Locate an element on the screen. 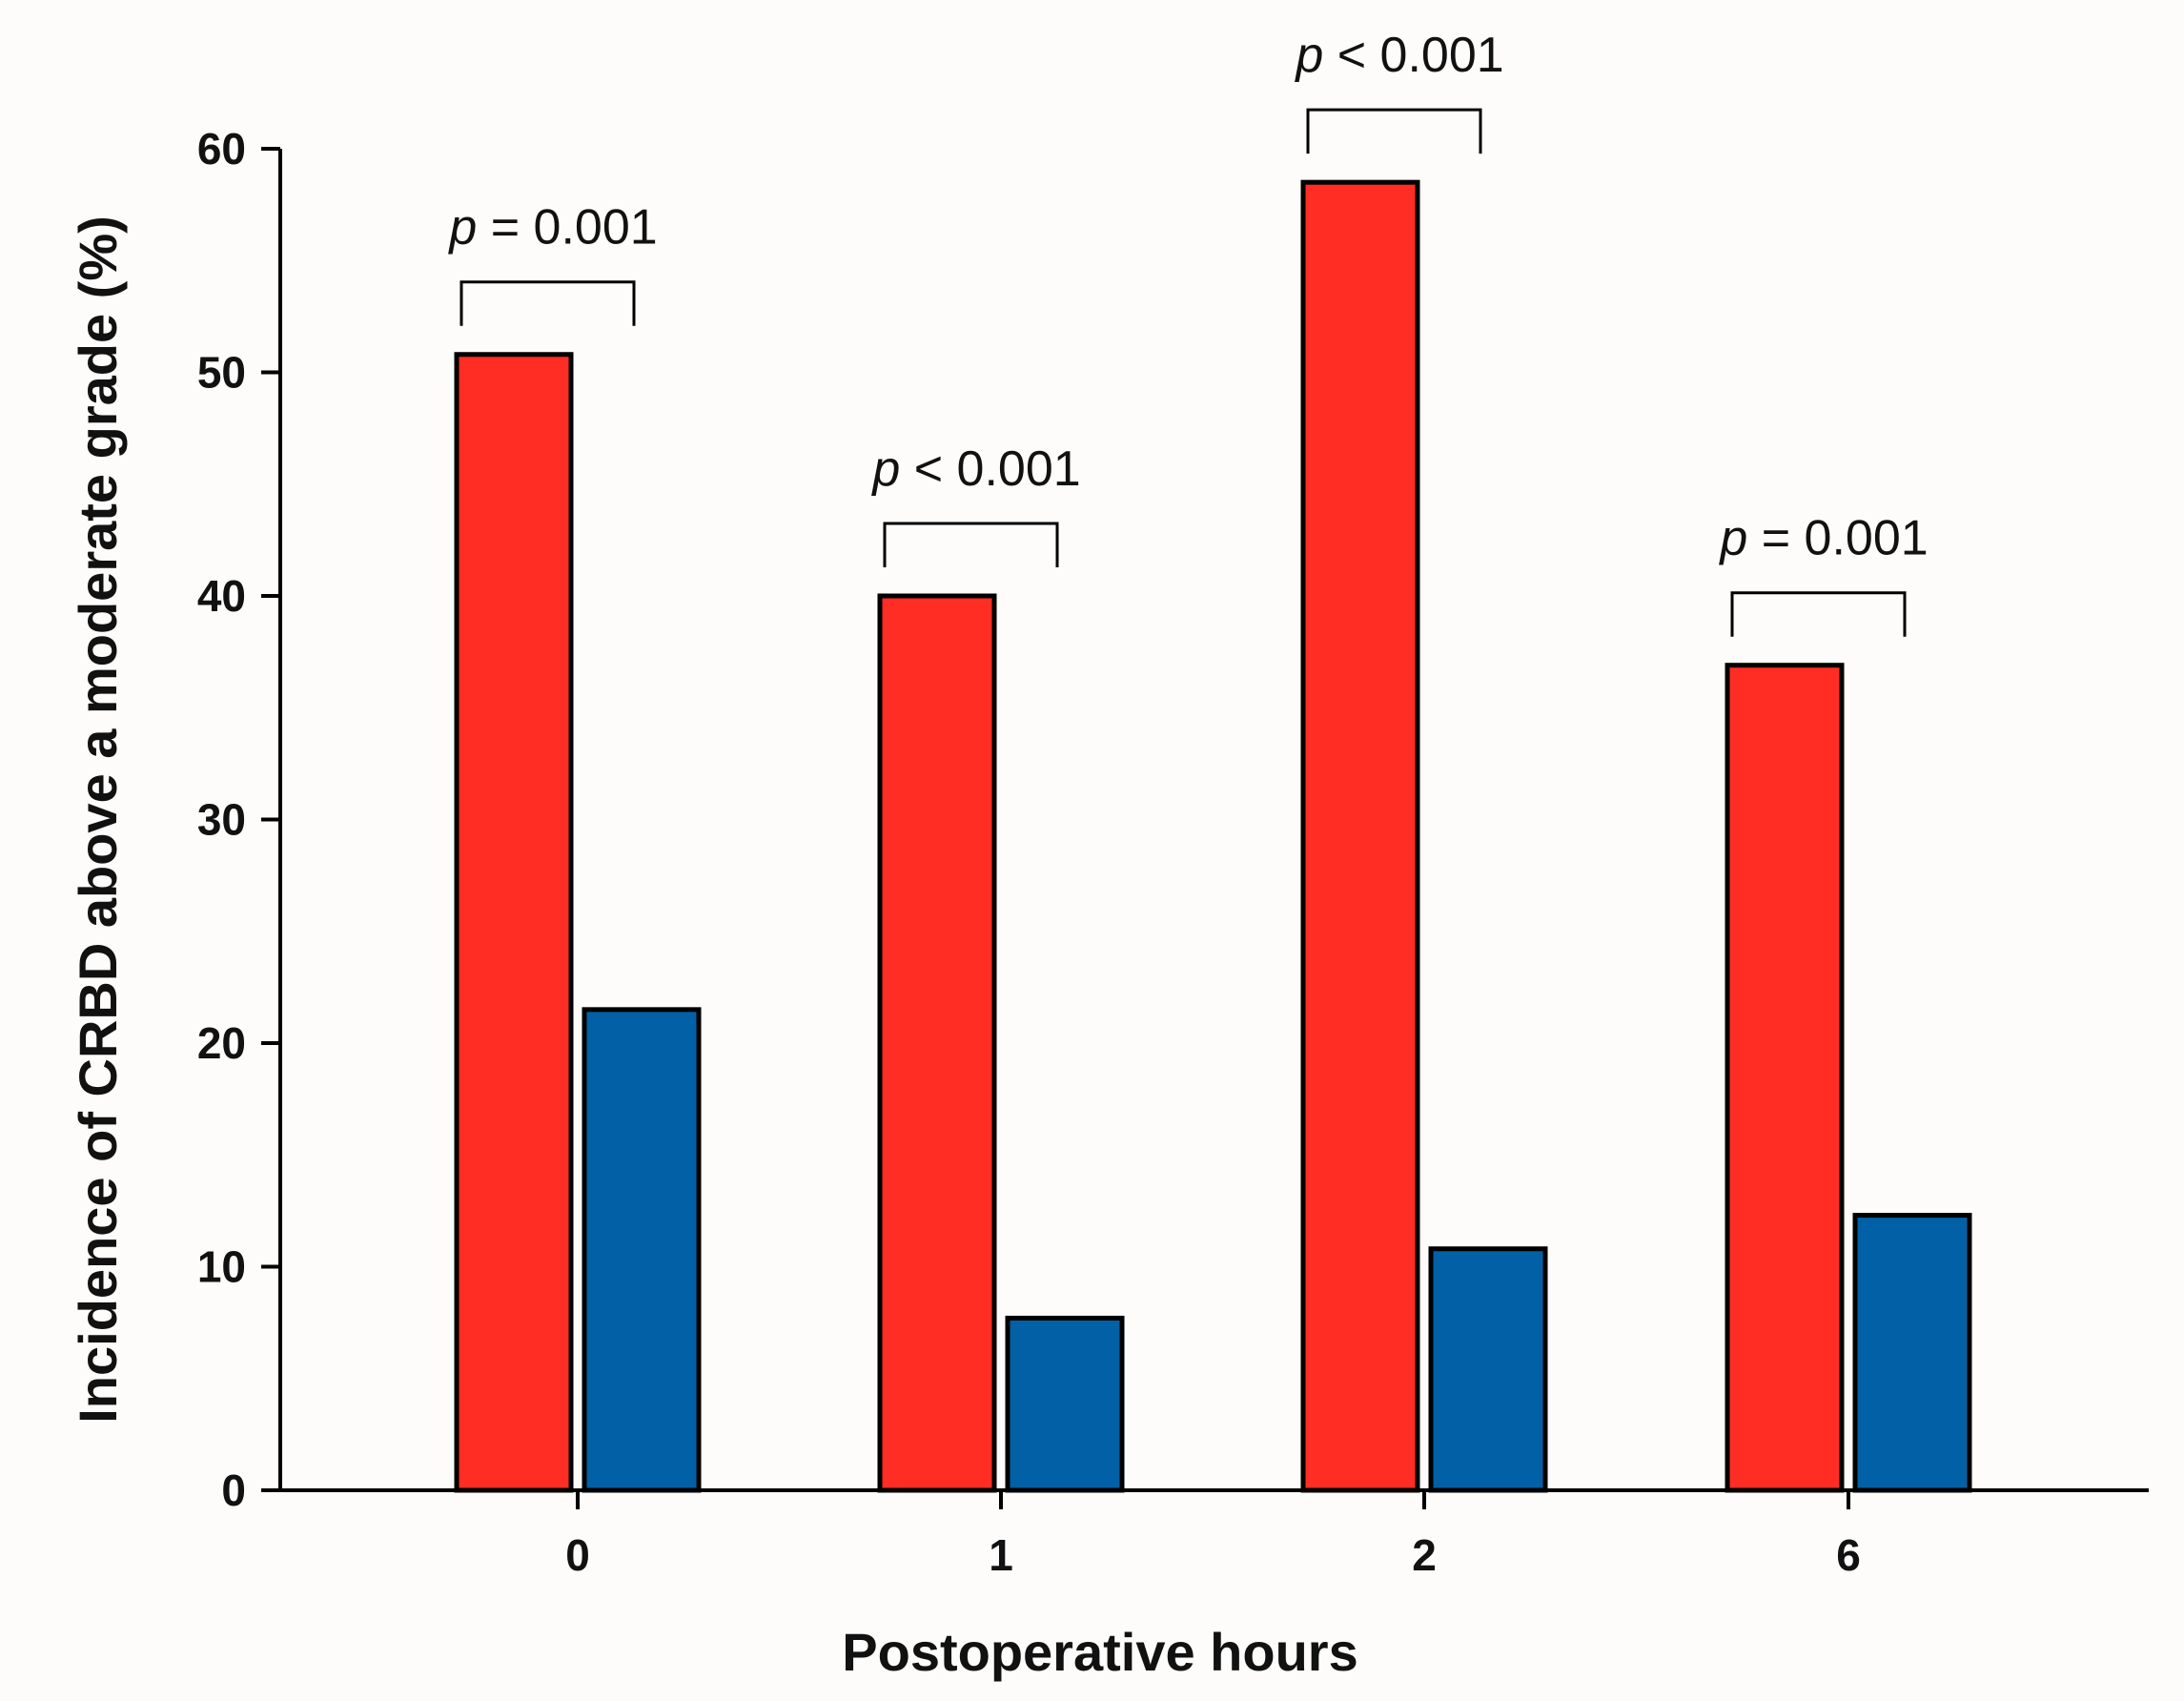  y-tick-label-20: 20 is located at coordinates (222, 1043).